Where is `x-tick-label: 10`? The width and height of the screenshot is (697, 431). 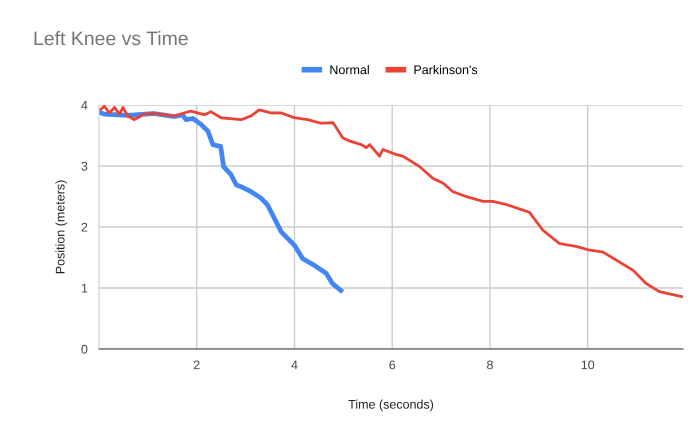
x-tick-label: 10 is located at coordinates (588, 365).